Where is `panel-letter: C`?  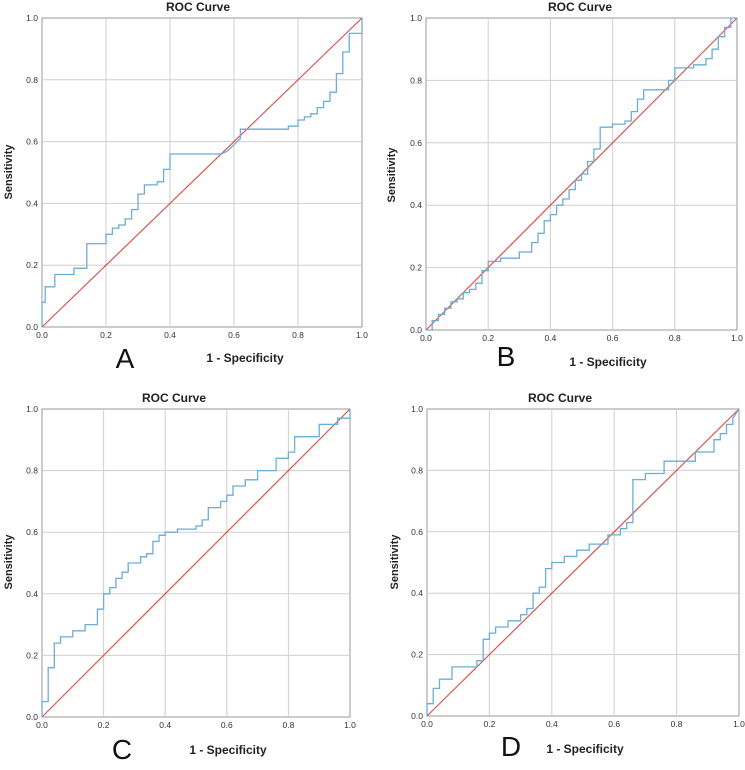 panel-letter: C is located at coordinates (122, 749).